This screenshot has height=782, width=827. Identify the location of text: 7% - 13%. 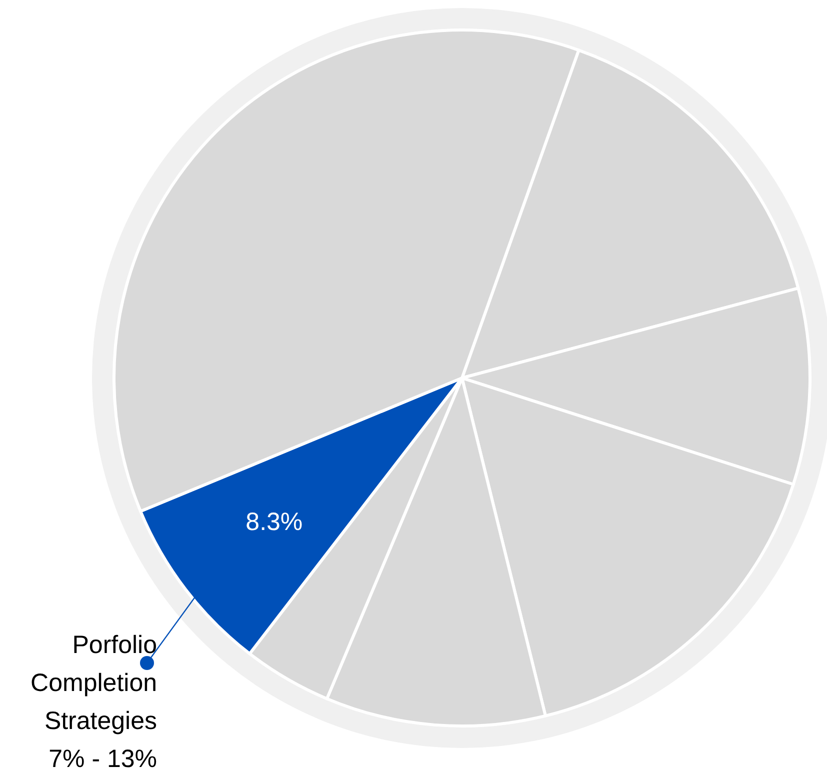
(102, 759).